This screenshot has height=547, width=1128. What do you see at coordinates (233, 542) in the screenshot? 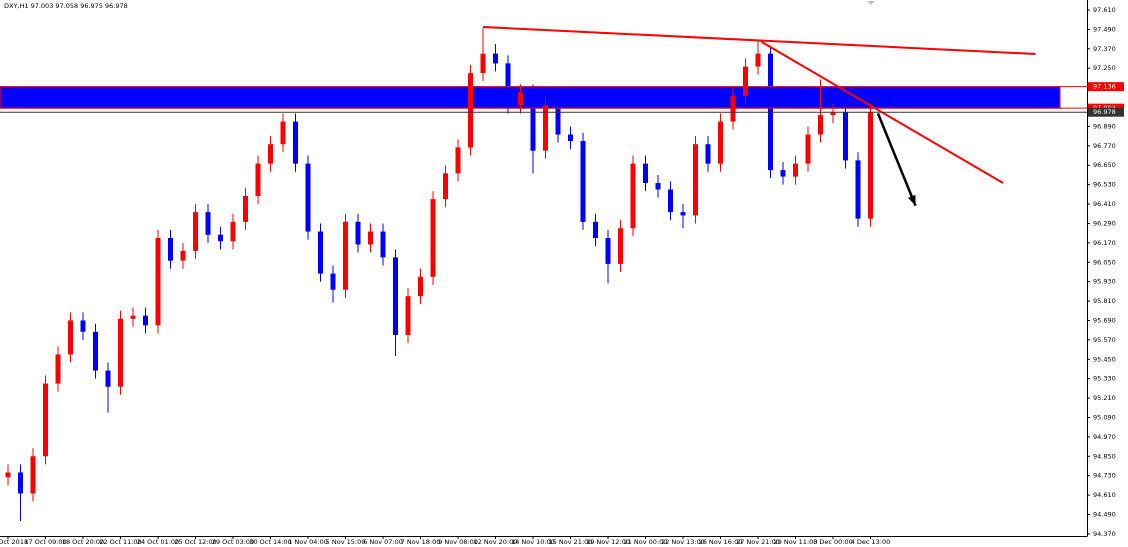
I see `x-tick-label: 29 Oct 03:00` at bounding box center [233, 542].